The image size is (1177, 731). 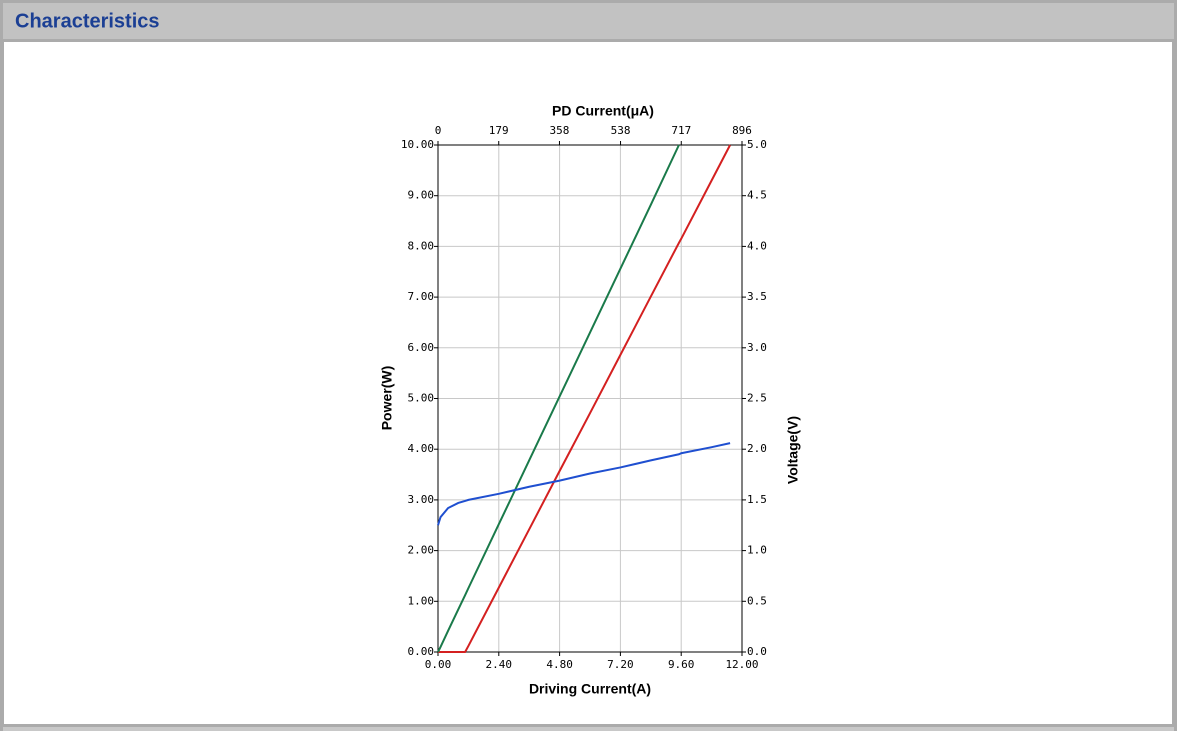 What do you see at coordinates (757, 296) in the screenshot?
I see `y2-tick-label: 3.5` at bounding box center [757, 296].